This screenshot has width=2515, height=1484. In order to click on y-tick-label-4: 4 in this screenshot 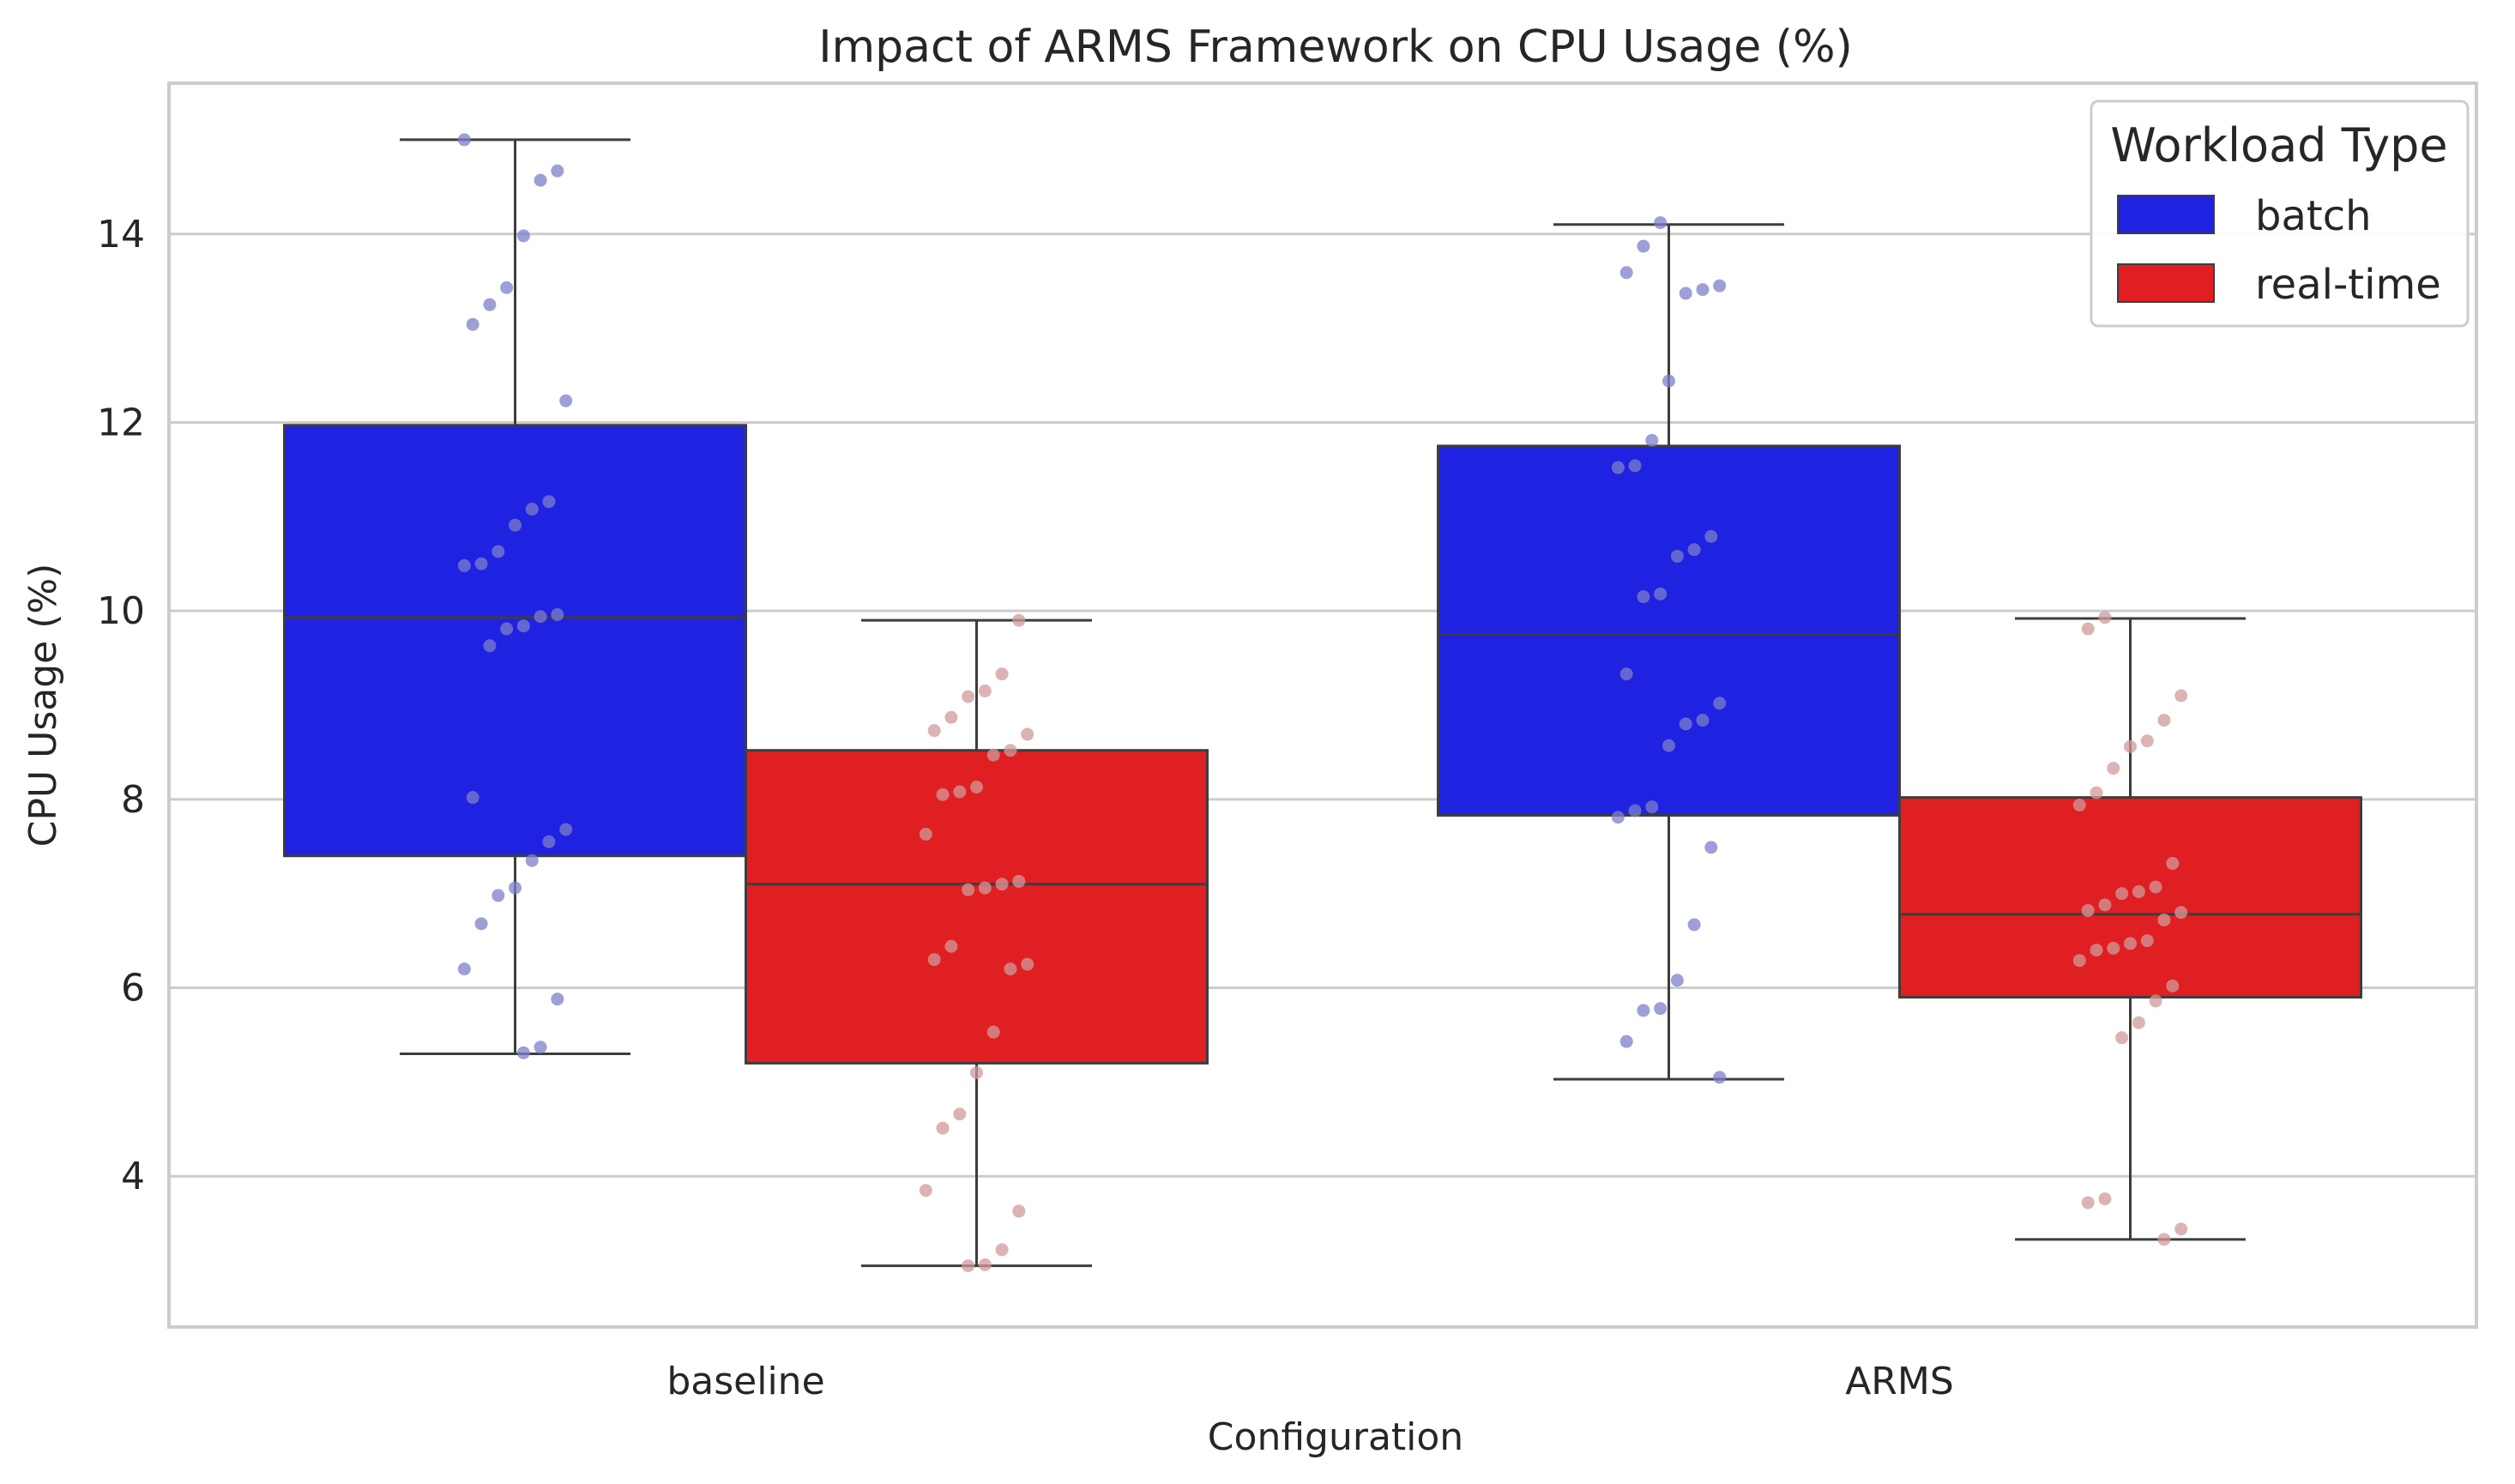, I will do `click(133, 1176)`.